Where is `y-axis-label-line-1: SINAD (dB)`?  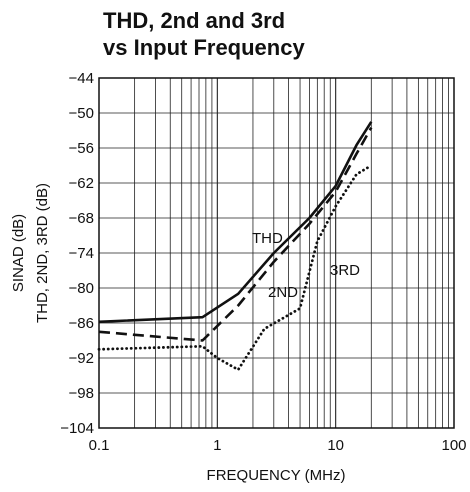
y-axis-label-line-1: SINAD (dB) is located at coordinates (18, 253).